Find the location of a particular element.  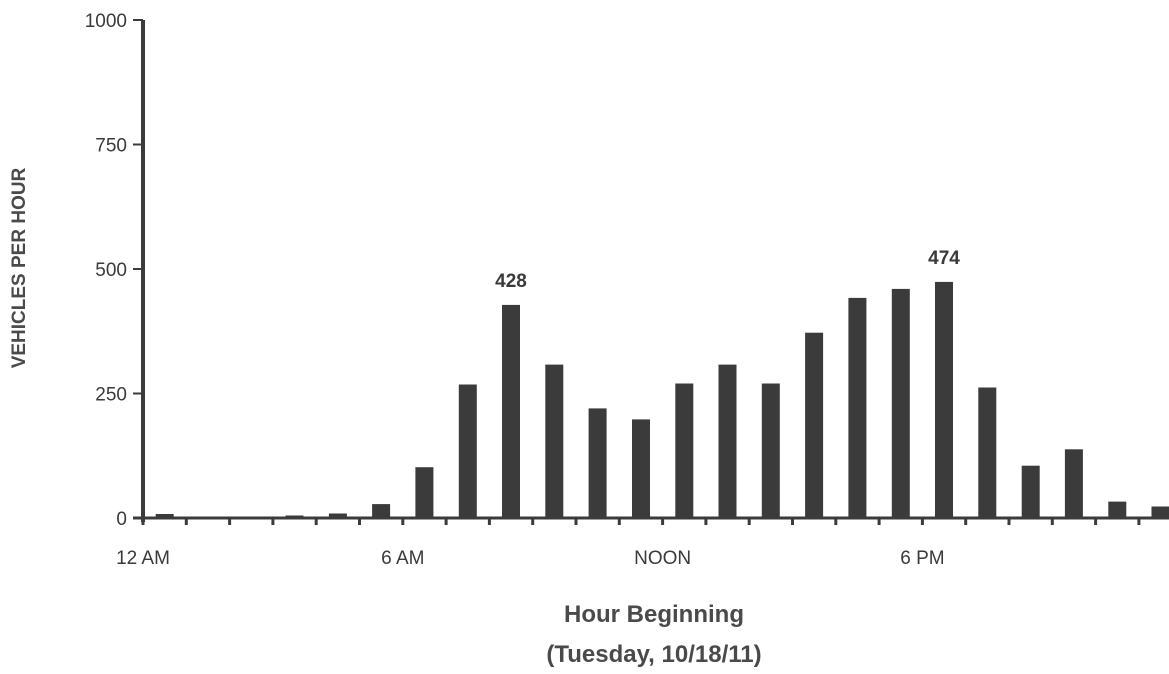

y-tick-label-1000: 1000 is located at coordinates (106, 21).